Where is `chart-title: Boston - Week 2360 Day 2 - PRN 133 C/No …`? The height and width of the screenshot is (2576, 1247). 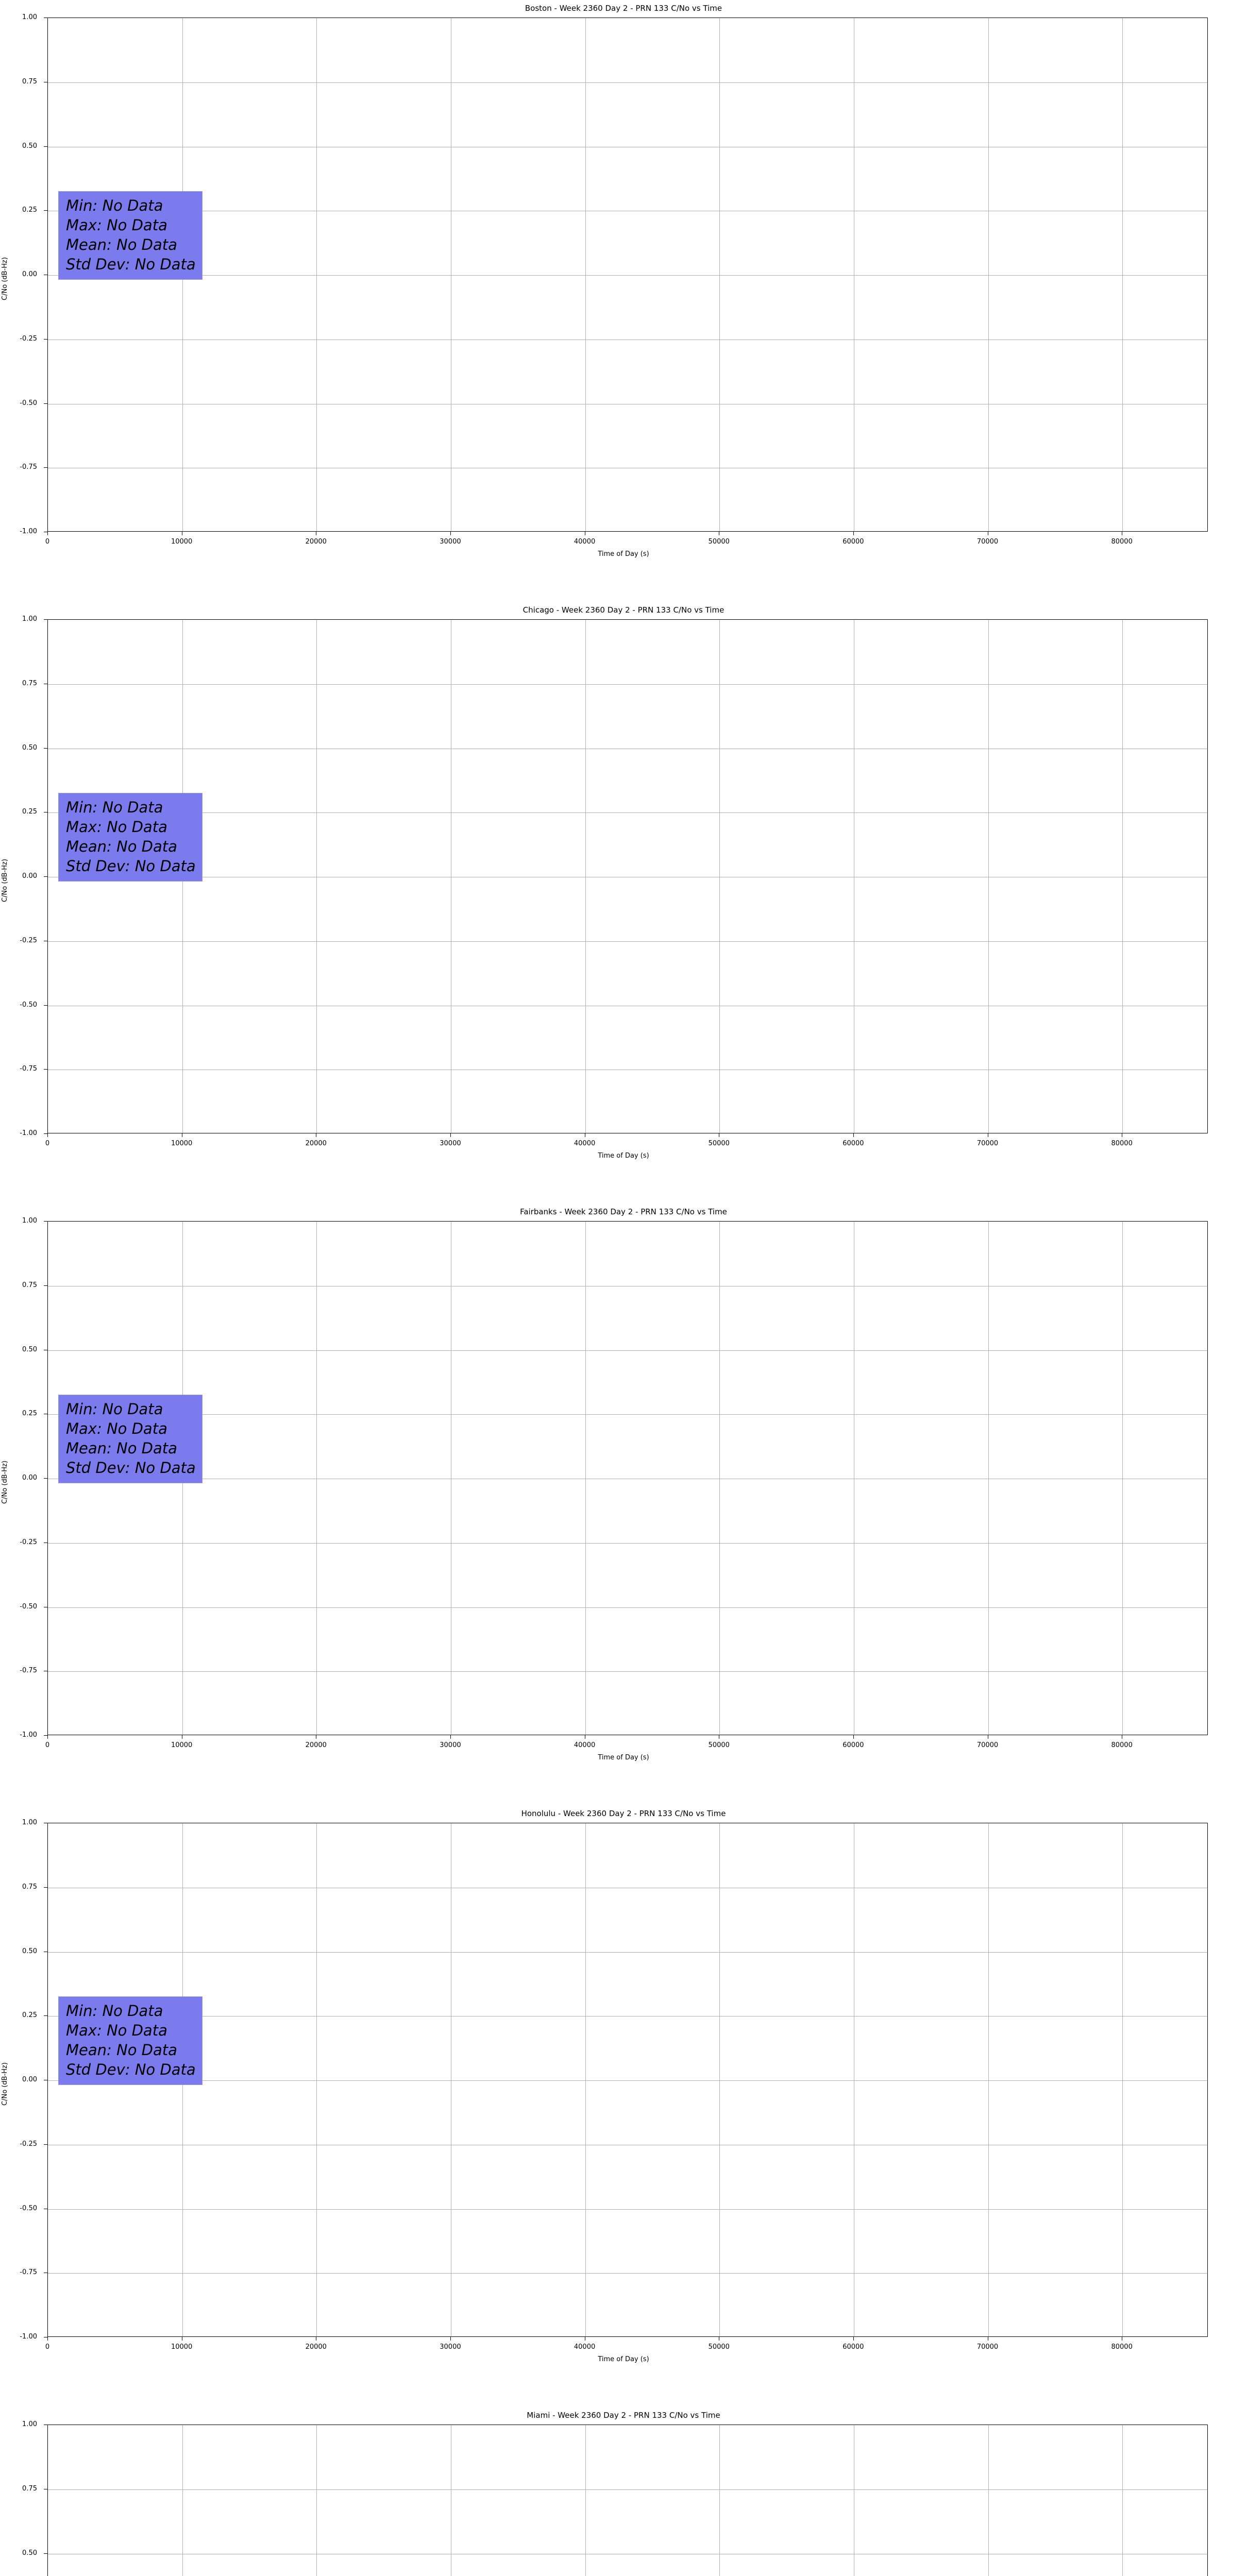 chart-title: Boston - Week 2360 Day 2 - PRN 133 C/No … is located at coordinates (623, 8).